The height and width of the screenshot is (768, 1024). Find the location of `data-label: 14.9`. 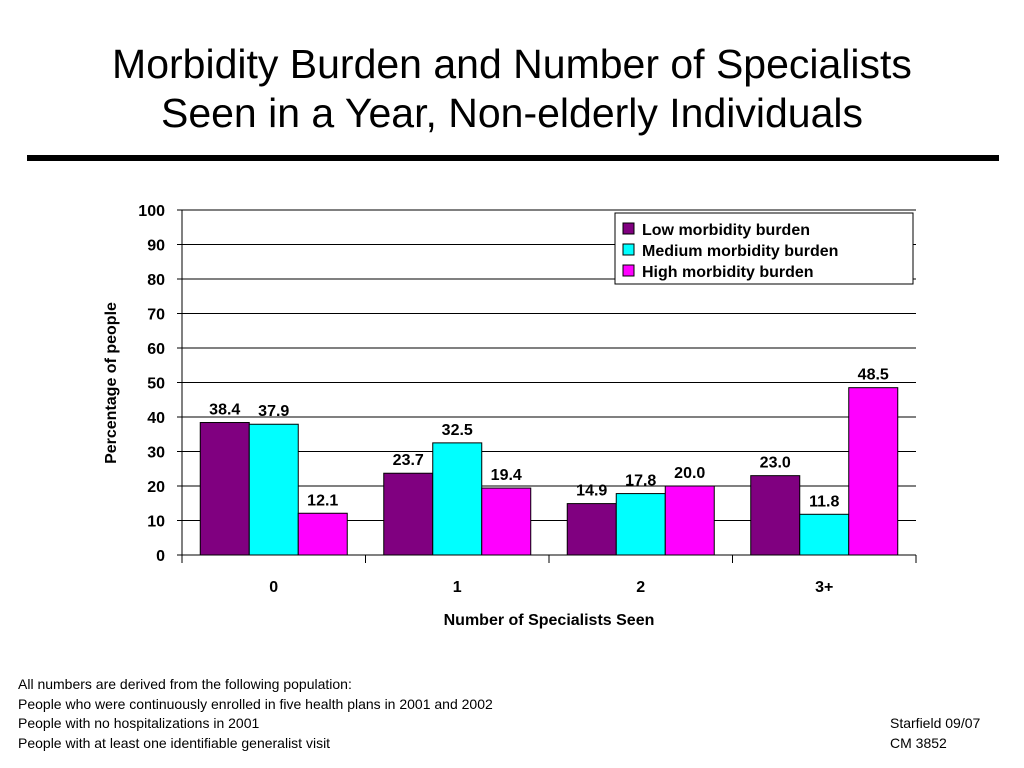

data-label: 14.9 is located at coordinates (591, 491).